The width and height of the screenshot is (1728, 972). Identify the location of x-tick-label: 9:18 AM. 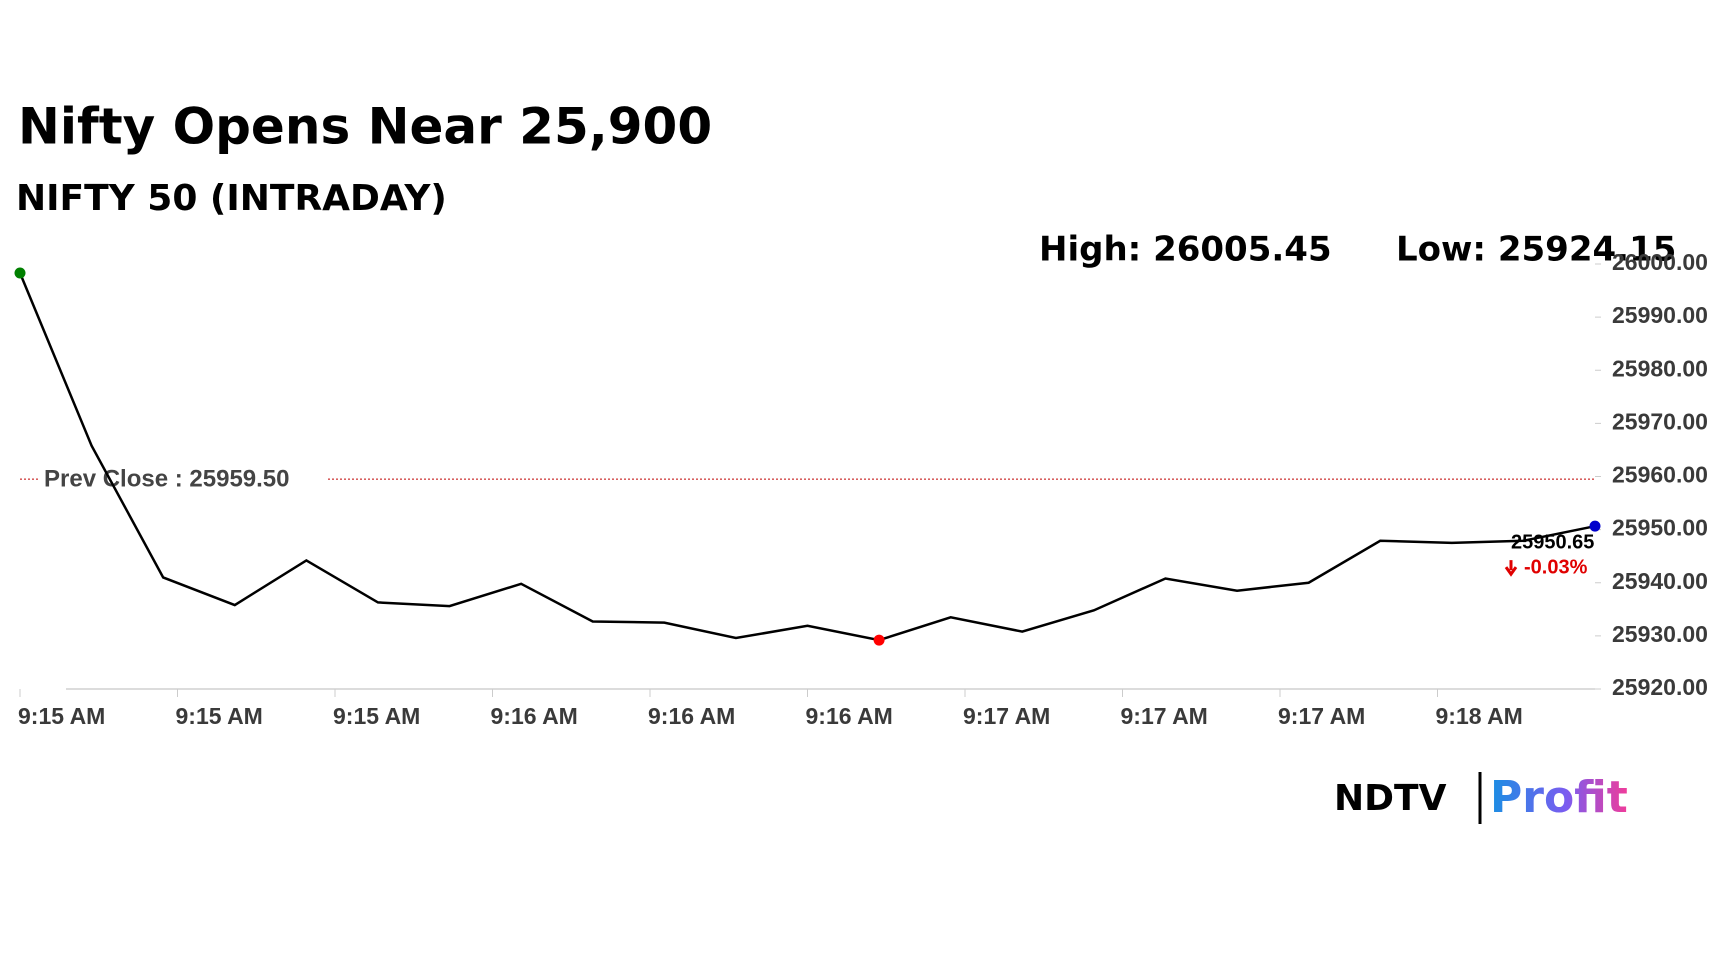
(1479, 716).